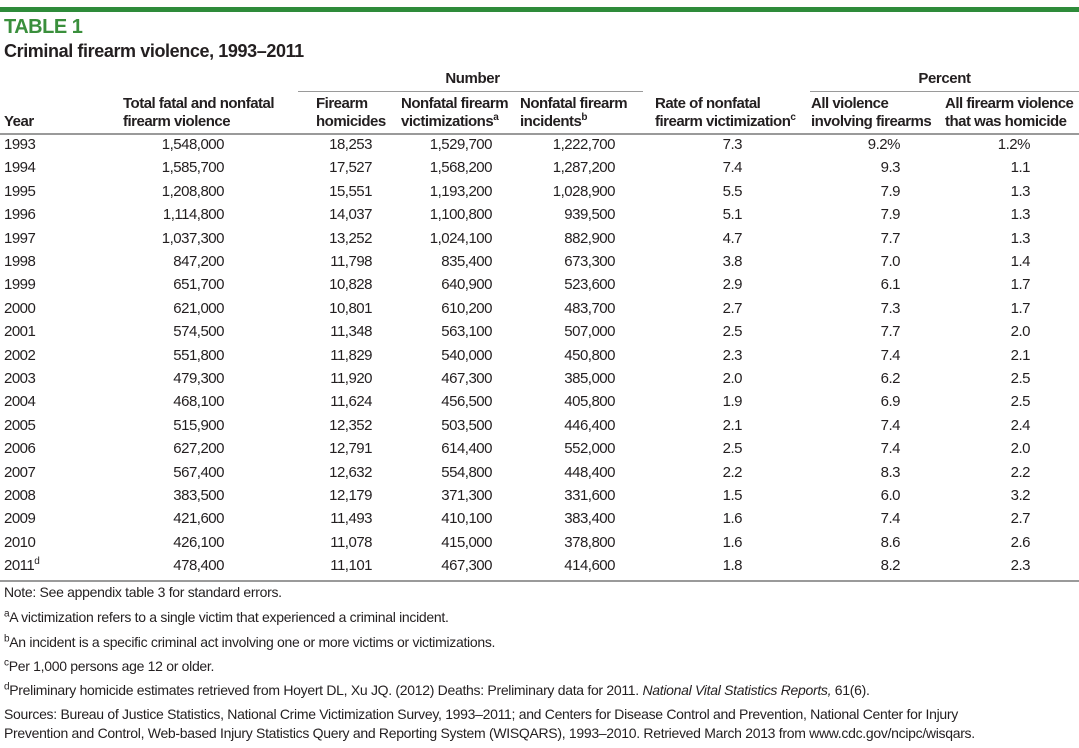  I want to click on table-cell: 478,400, so click(198, 566).